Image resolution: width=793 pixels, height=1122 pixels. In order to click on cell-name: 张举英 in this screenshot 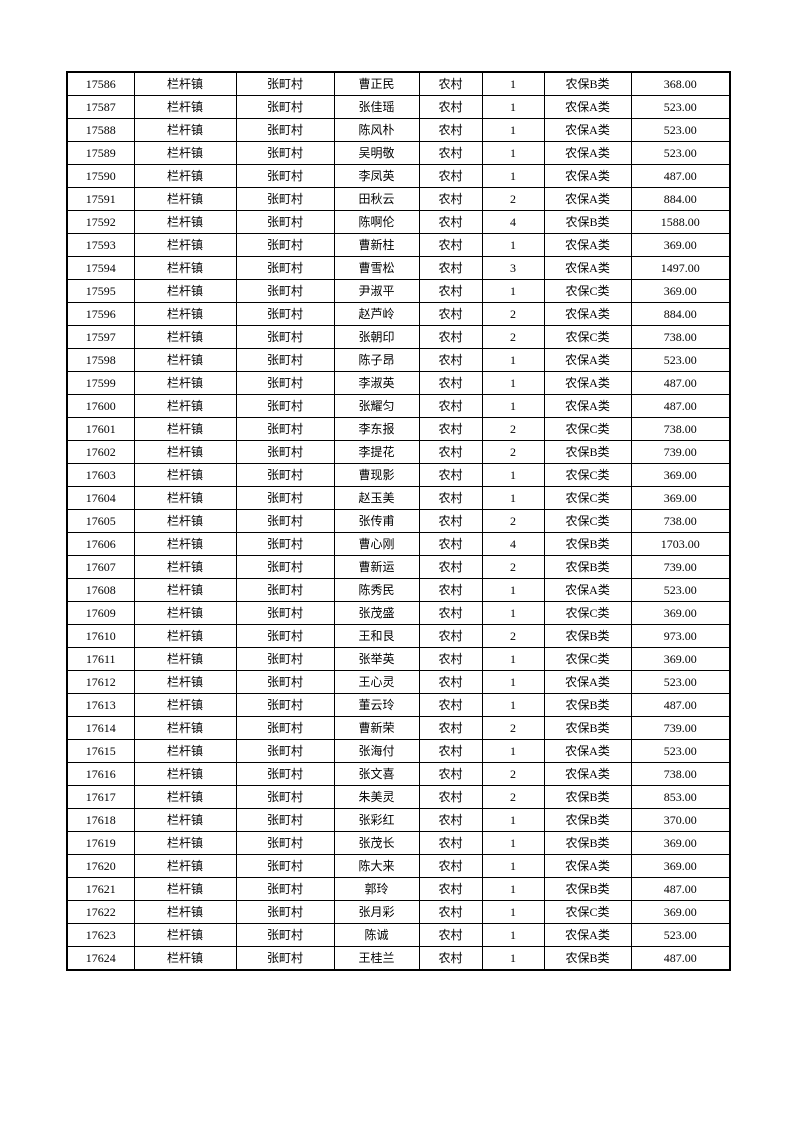, I will do `click(376, 659)`.